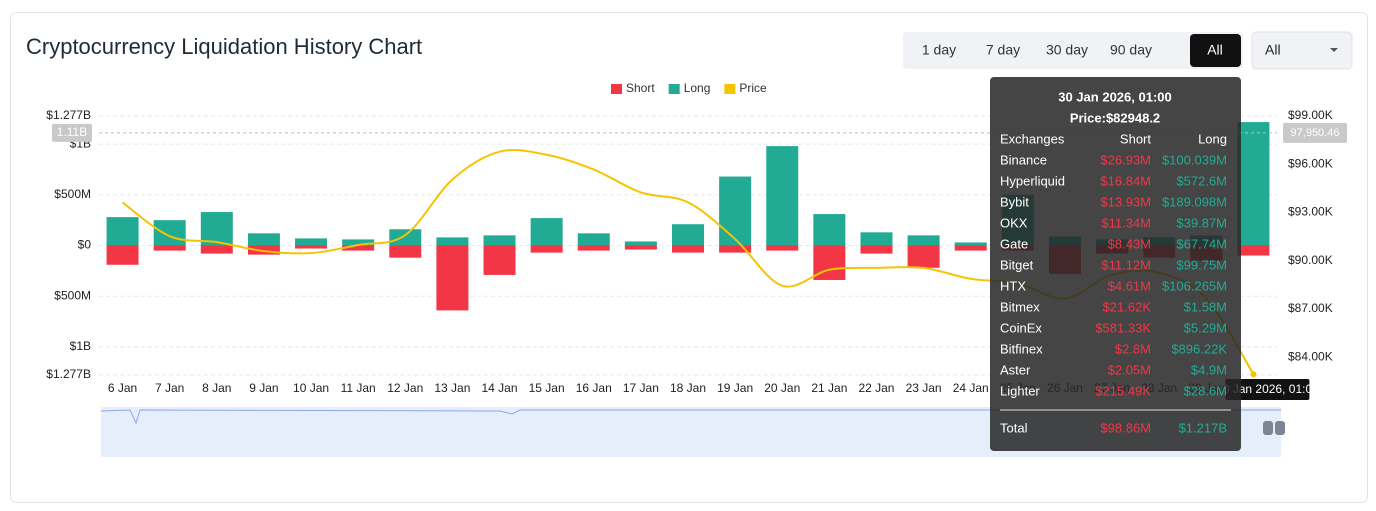  What do you see at coordinates (1253, 374) in the screenshot?
I see `price-point` at bounding box center [1253, 374].